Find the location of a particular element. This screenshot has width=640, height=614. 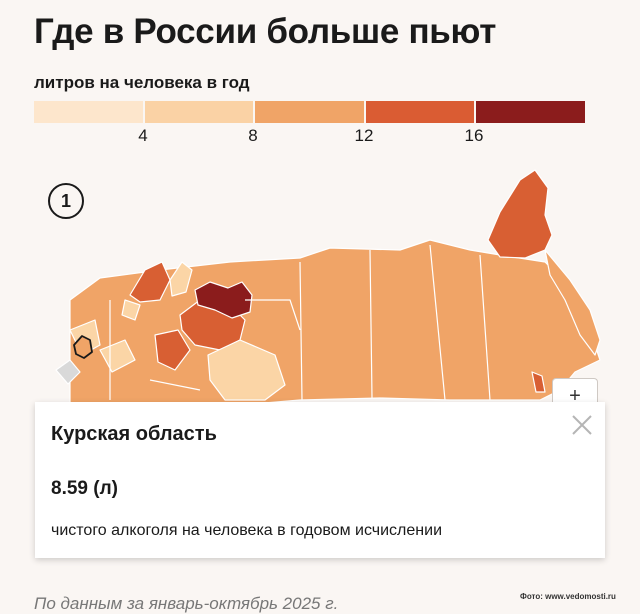

region-komi is located at coordinates (172, 350).